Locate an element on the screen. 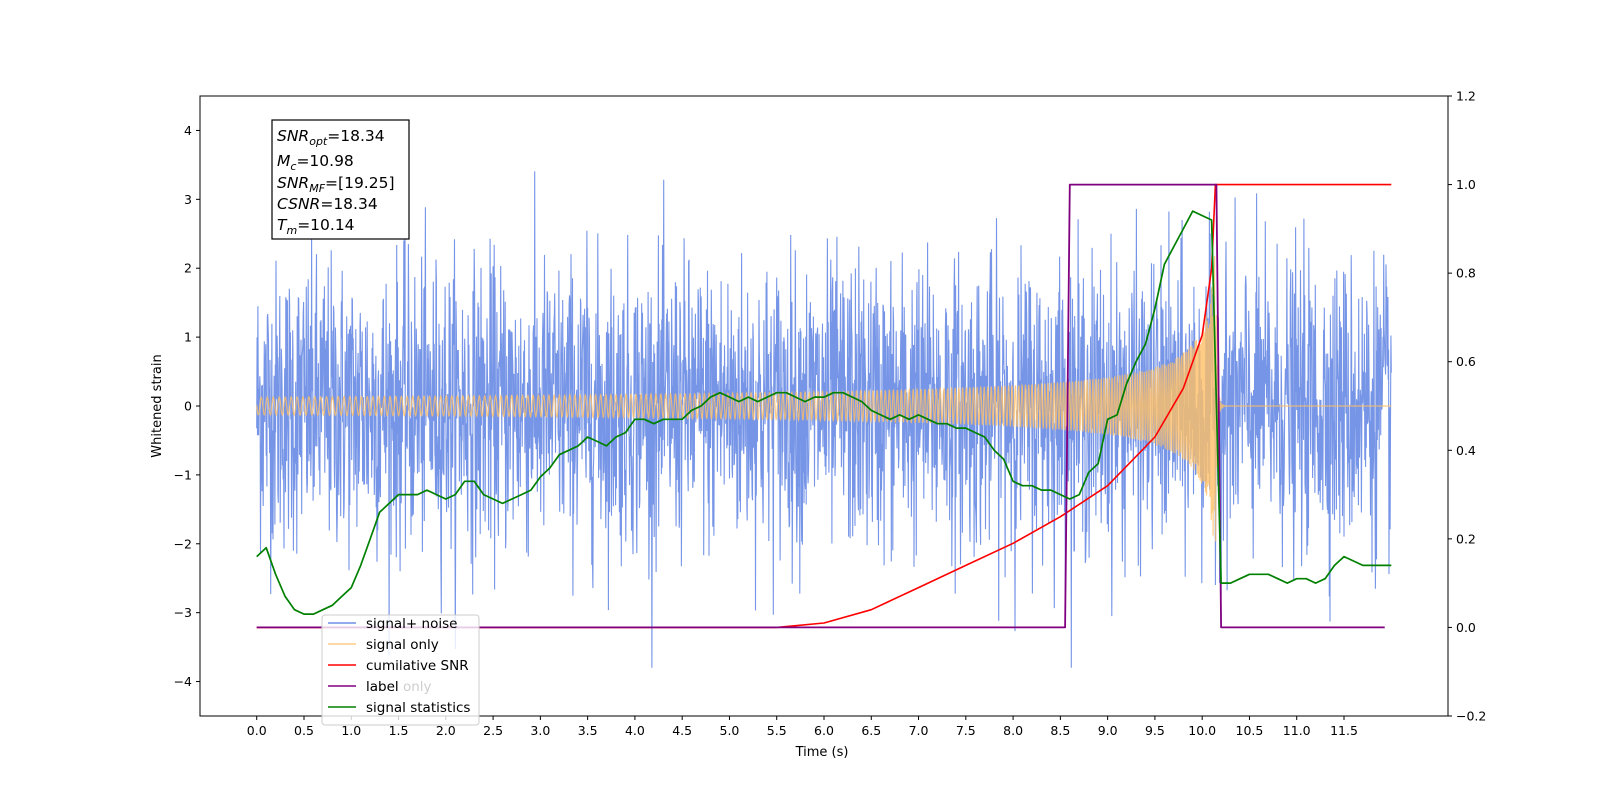 This screenshot has width=1600, height=800. y-tick-label: 0 is located at coordinates (188, 406).